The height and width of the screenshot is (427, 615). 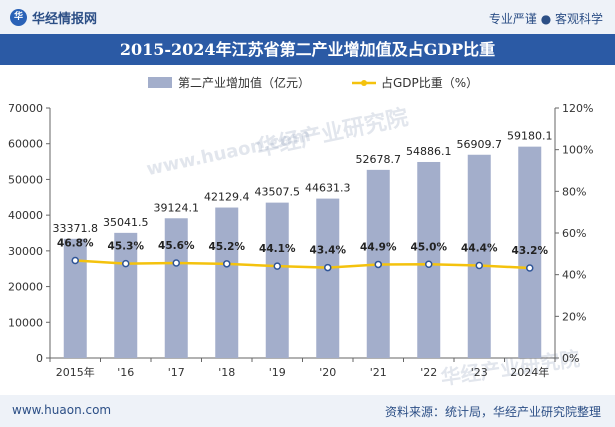 What do you see at coordinates (307, 49) in the screenshot?
I see `chart-title: 2015-2024年江苏省第二产业增加值及占GDP比重` at bounding box center [307, 49].